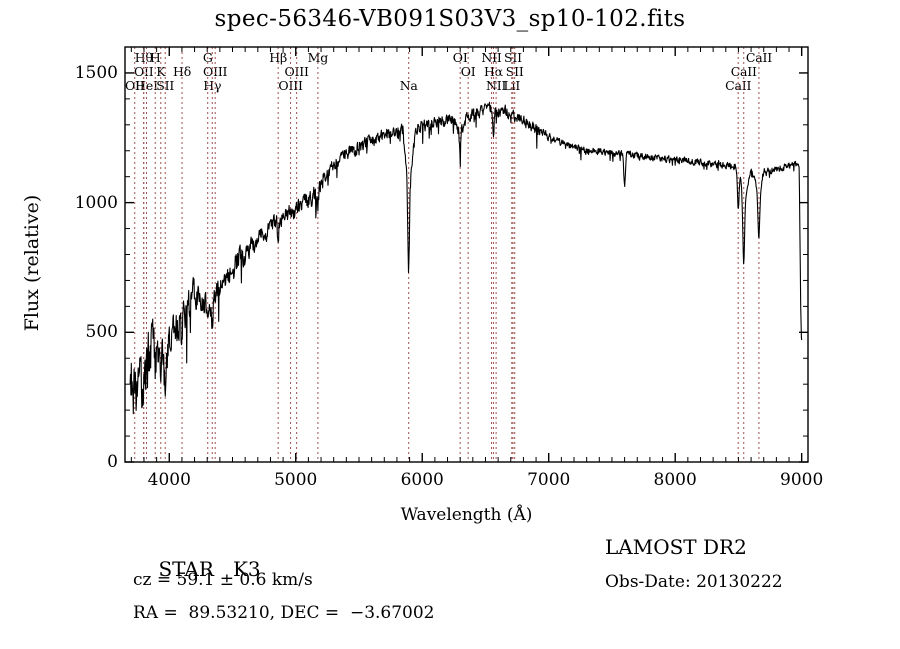  What do you see at coordinates (802, 480) in the screenshot?
I see `x-tick-9000: 9000` at bounding box center [802, 480].